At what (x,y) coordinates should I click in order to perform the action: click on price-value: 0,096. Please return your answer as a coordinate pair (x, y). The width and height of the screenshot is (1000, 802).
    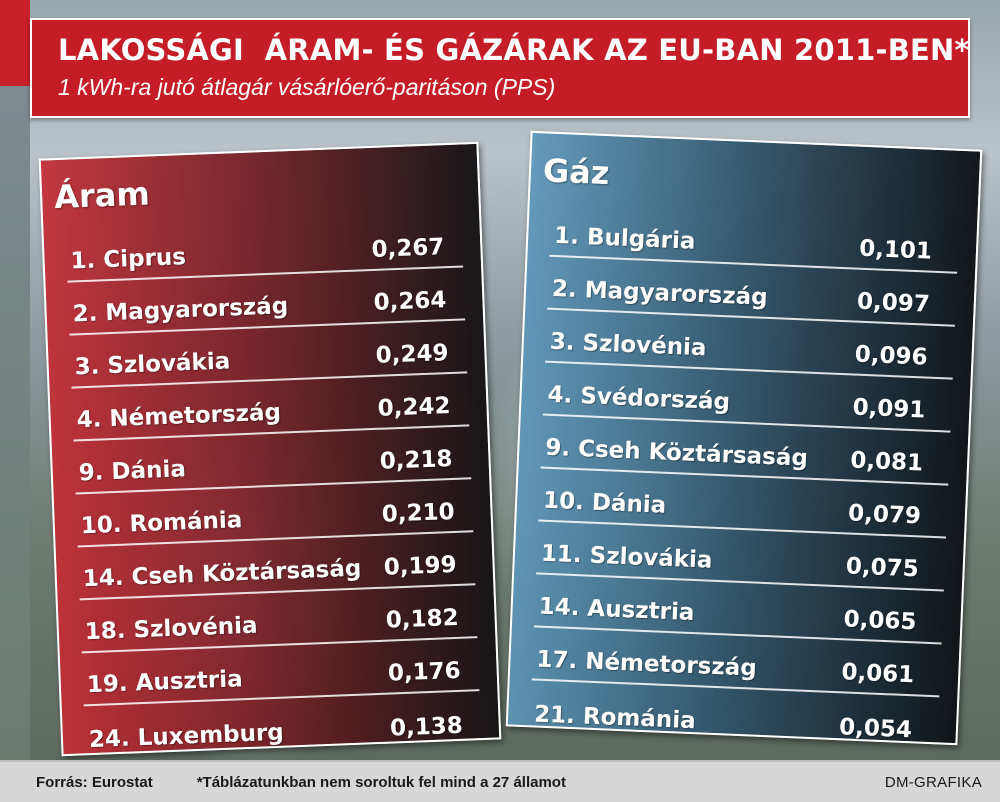
    Looking at the image, I should click on (891, 356).